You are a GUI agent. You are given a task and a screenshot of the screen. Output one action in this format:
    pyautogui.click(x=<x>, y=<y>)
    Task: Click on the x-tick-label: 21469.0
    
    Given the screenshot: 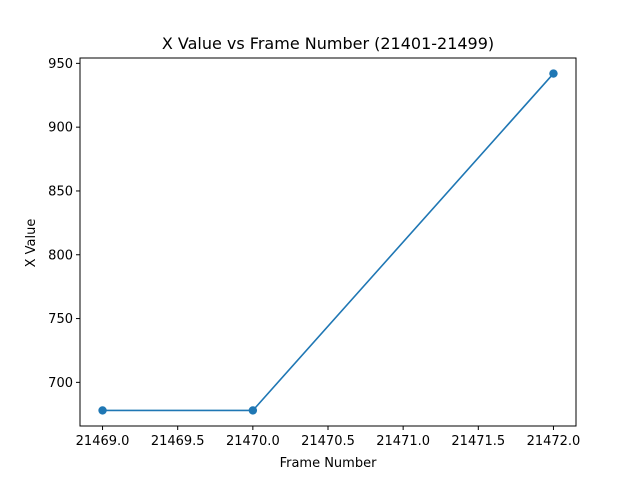 What is the action you would take?
    pyautogui.click(x=103, y=441)
    